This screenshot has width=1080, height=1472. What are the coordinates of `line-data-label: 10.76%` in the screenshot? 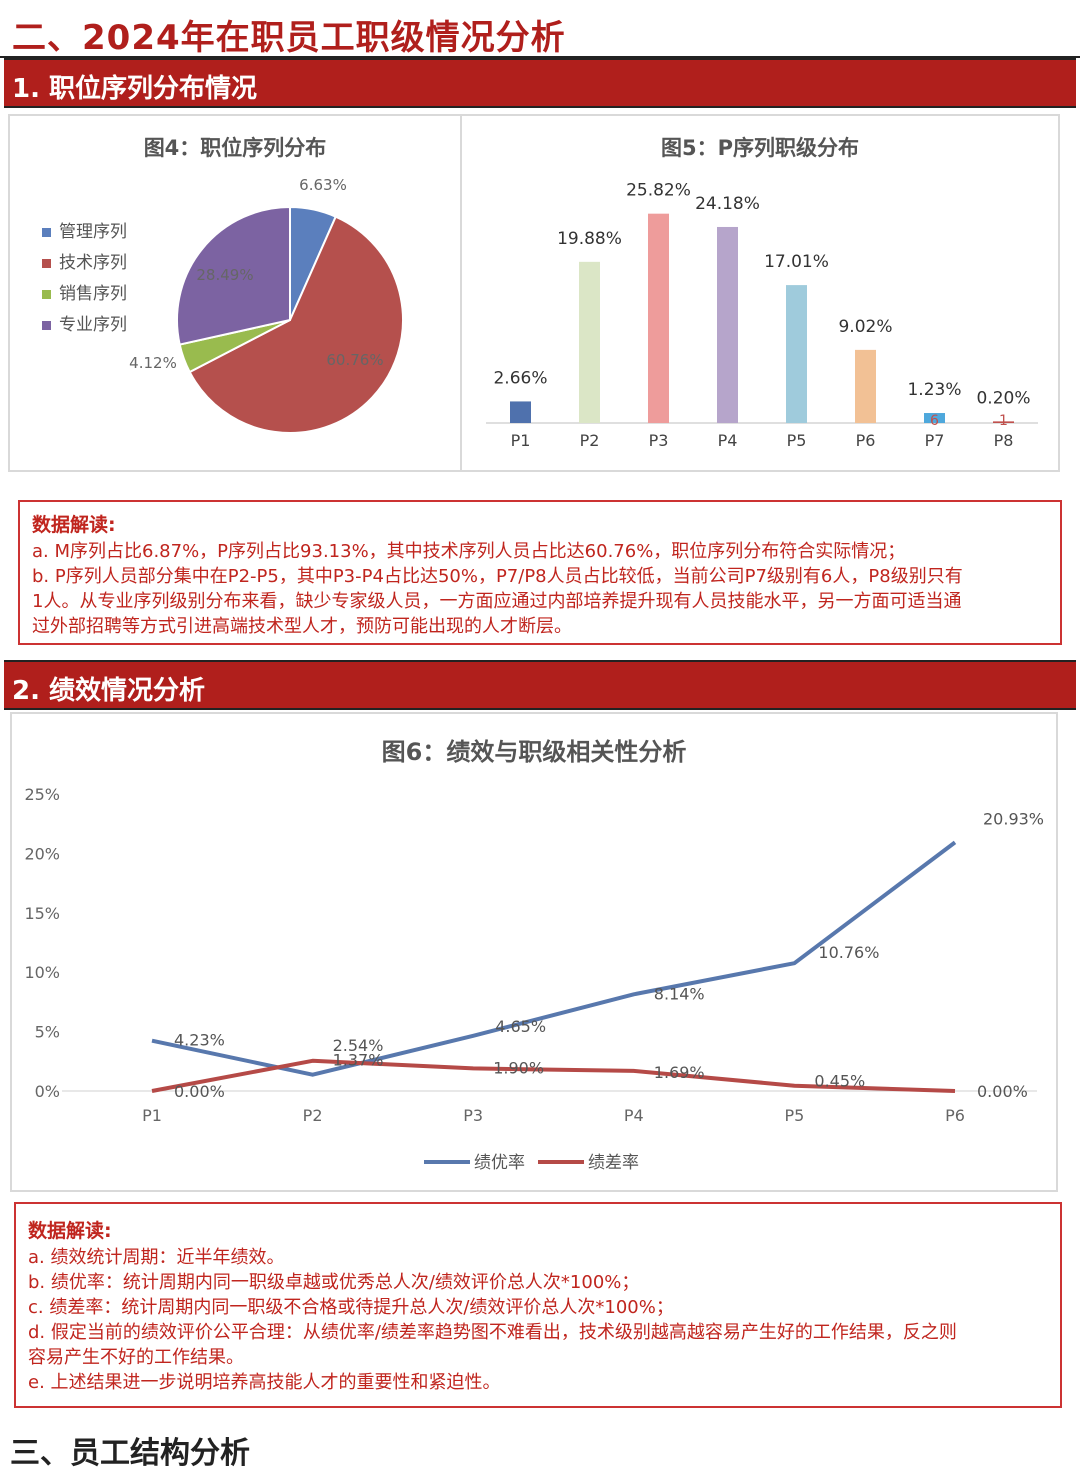 It's located at (848, 952).